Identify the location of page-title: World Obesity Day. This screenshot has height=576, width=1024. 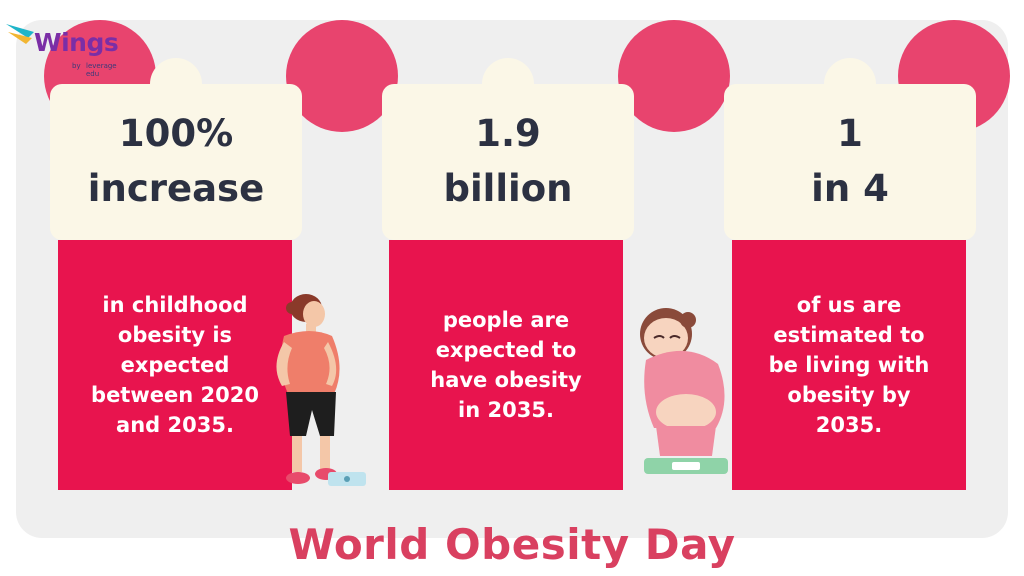
(512, 544).